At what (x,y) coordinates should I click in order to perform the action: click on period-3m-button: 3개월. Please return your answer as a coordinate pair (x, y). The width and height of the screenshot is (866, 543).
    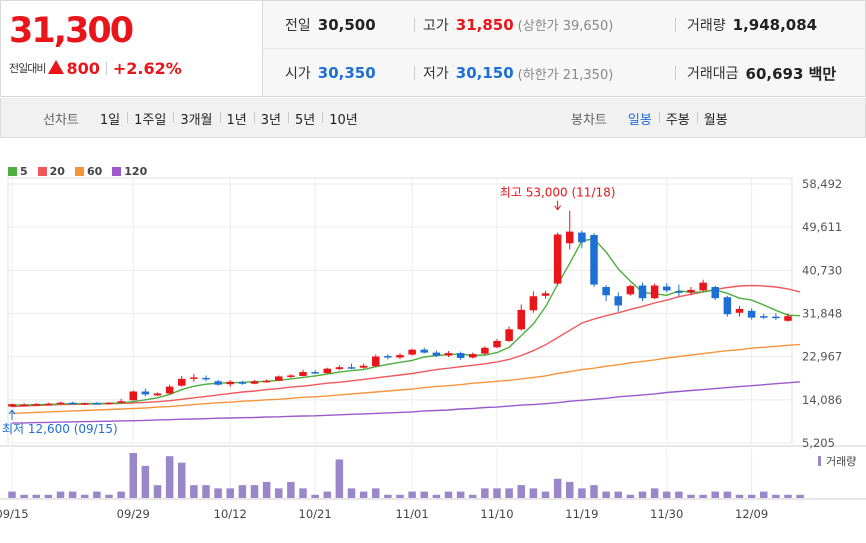
    Looking at the image, I should click on (196, 118).